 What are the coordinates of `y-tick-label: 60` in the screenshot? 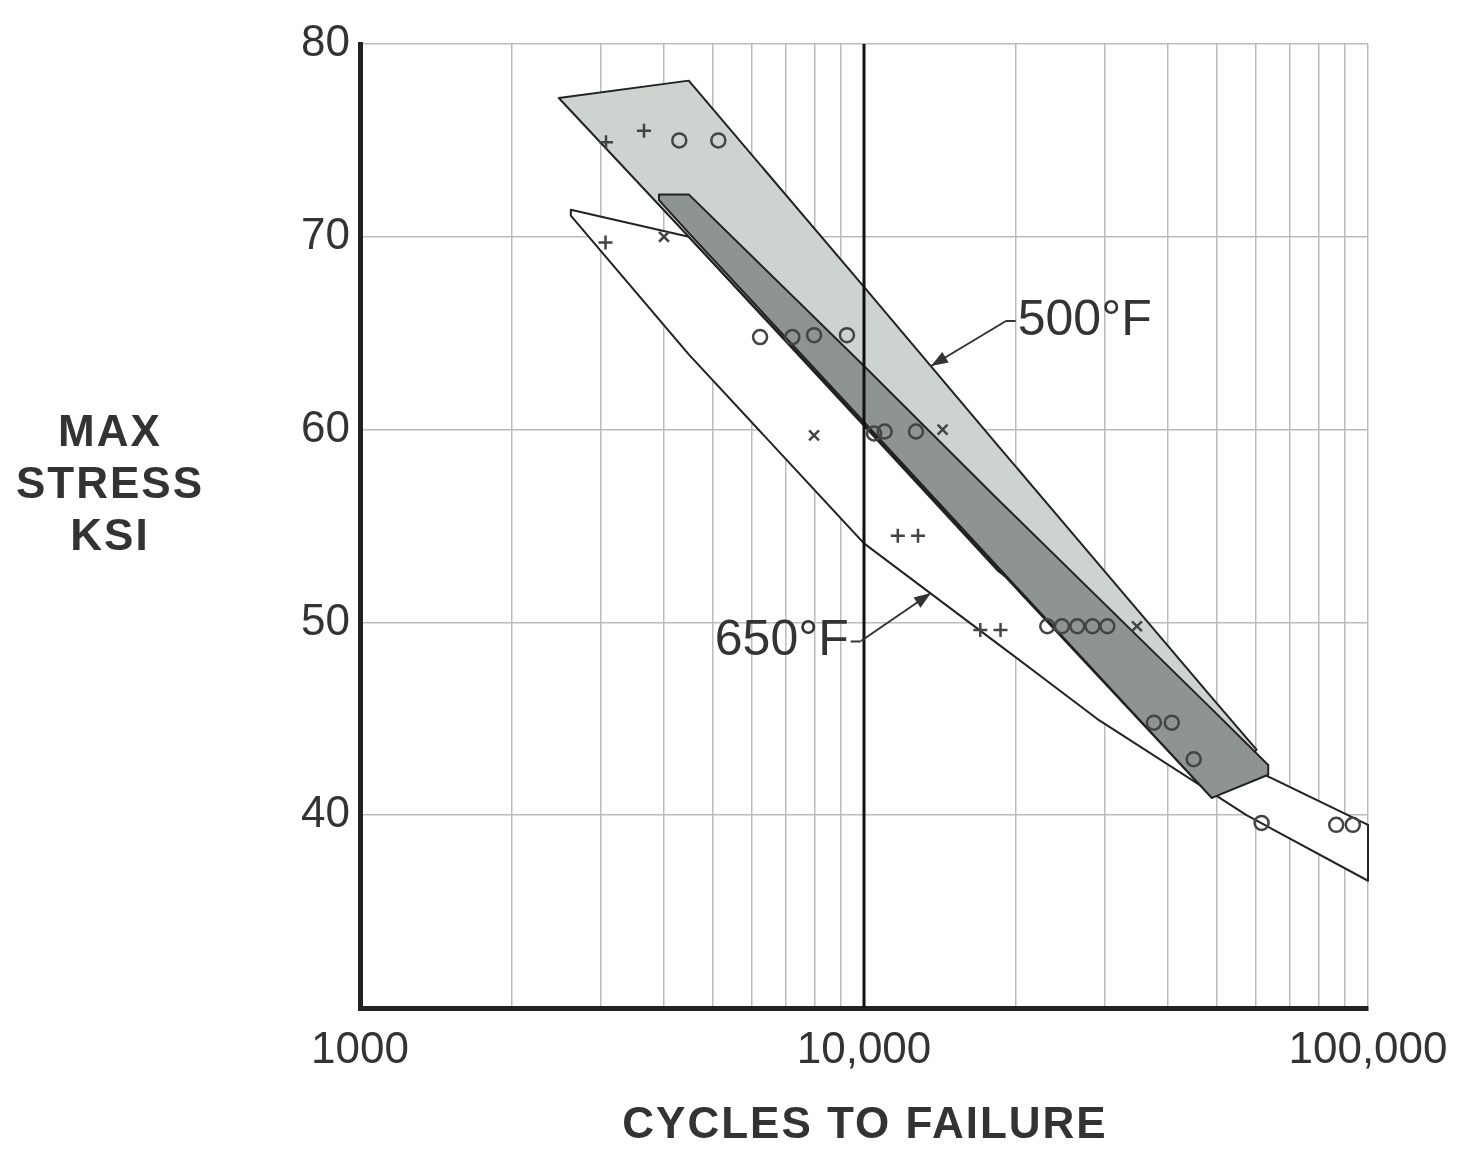 It's located at (325, 426).